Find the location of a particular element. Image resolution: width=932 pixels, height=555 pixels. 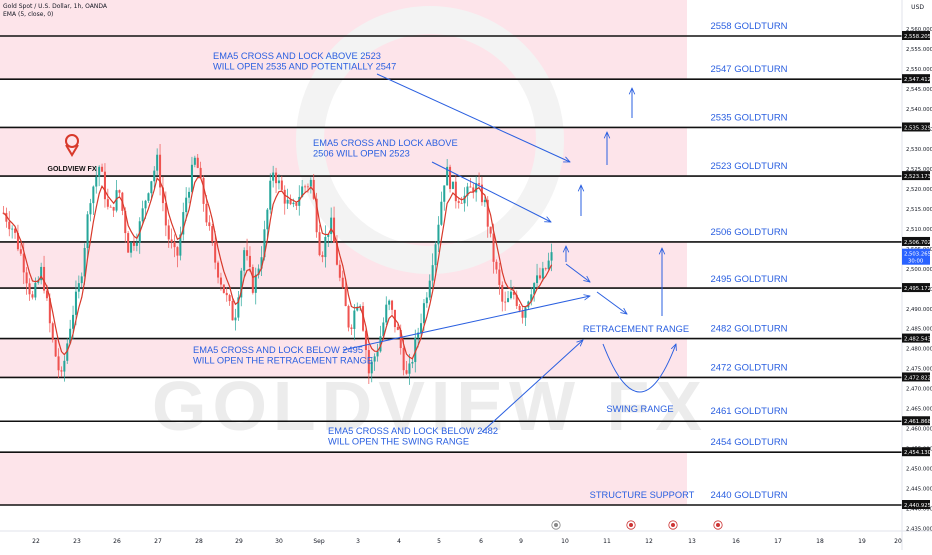

logo-icon is located at coordinates (72, 141).